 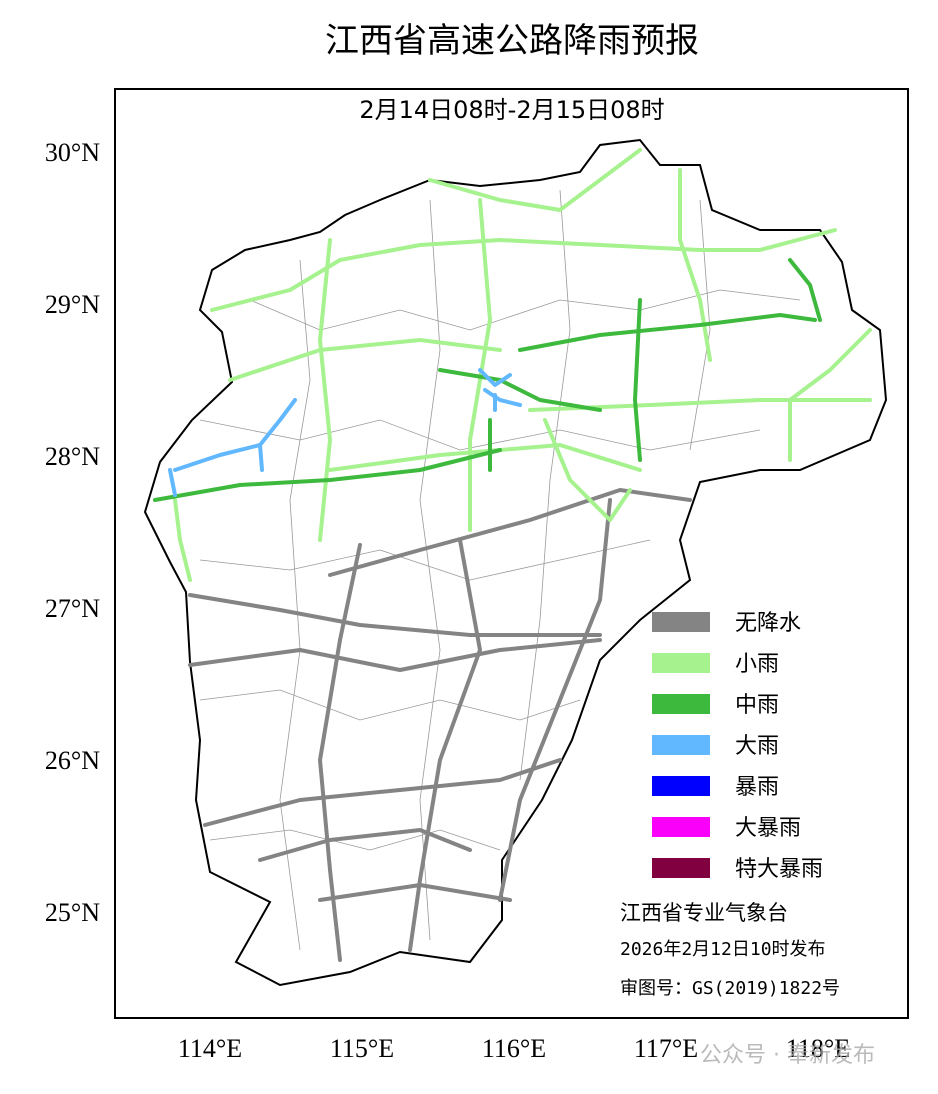 What do you see at coordinates (757, 705) in the screenshot?
I see `legend-label: 中雨` at bounding box center [757, 705].